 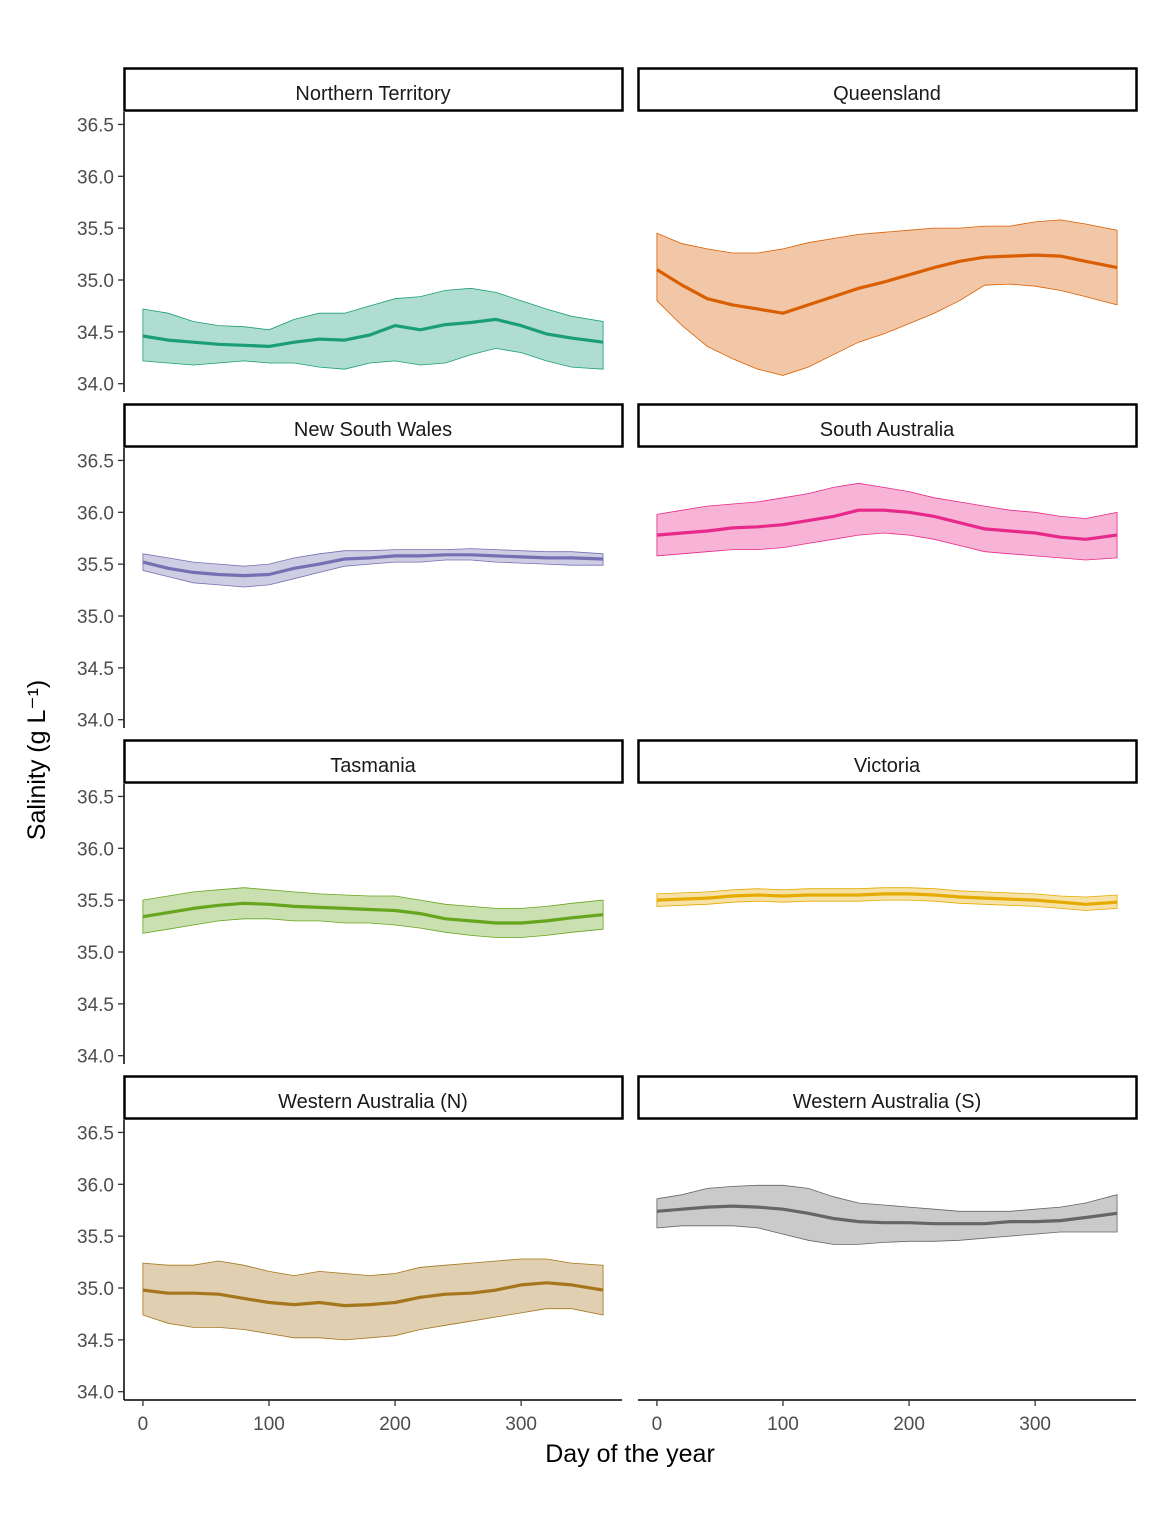 I want to click on facet-strip-label: Queensland, so click(x=887, y=94).